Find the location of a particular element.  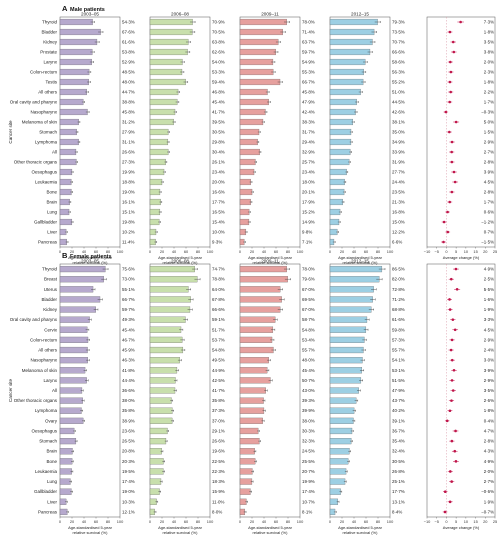

change-label: −1·2% is located at coordinates (487, 222).